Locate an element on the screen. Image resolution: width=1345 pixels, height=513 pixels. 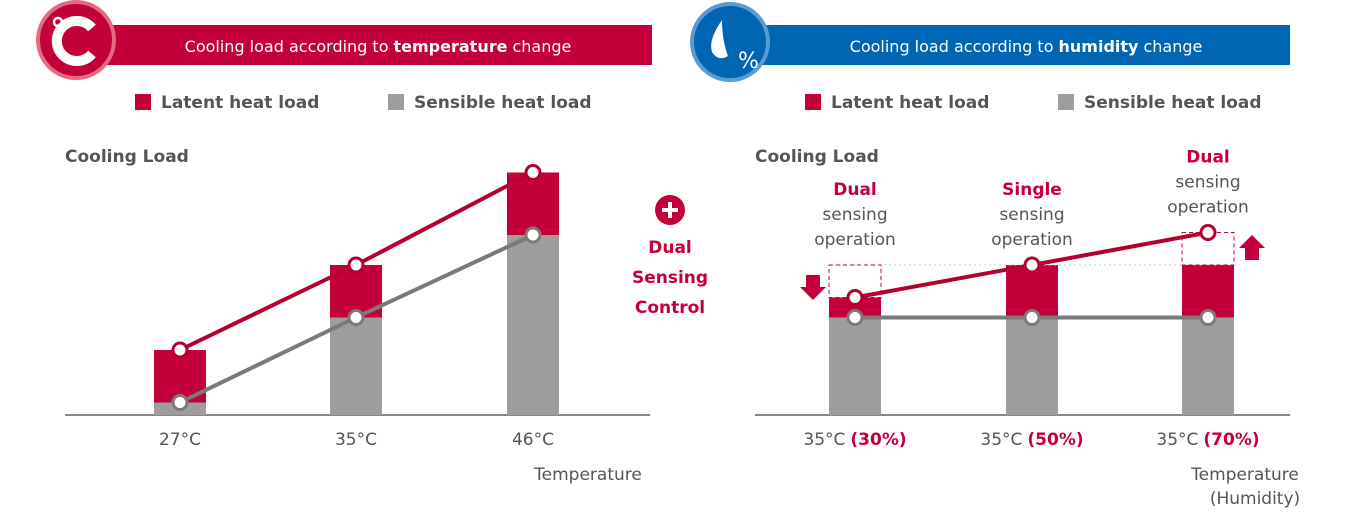
title-part: temperature is located at coordinates (451, 46).